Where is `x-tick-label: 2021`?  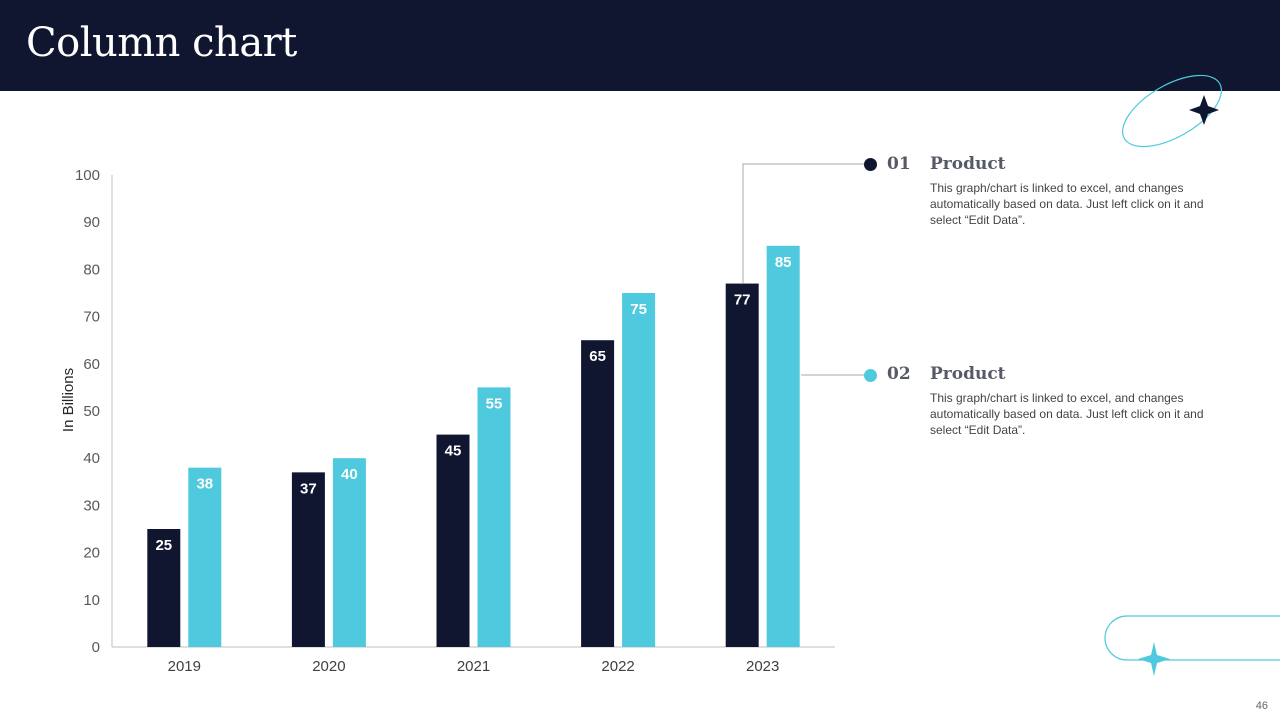 x-tick-label: 2021 is located at coordinates (473, 666).